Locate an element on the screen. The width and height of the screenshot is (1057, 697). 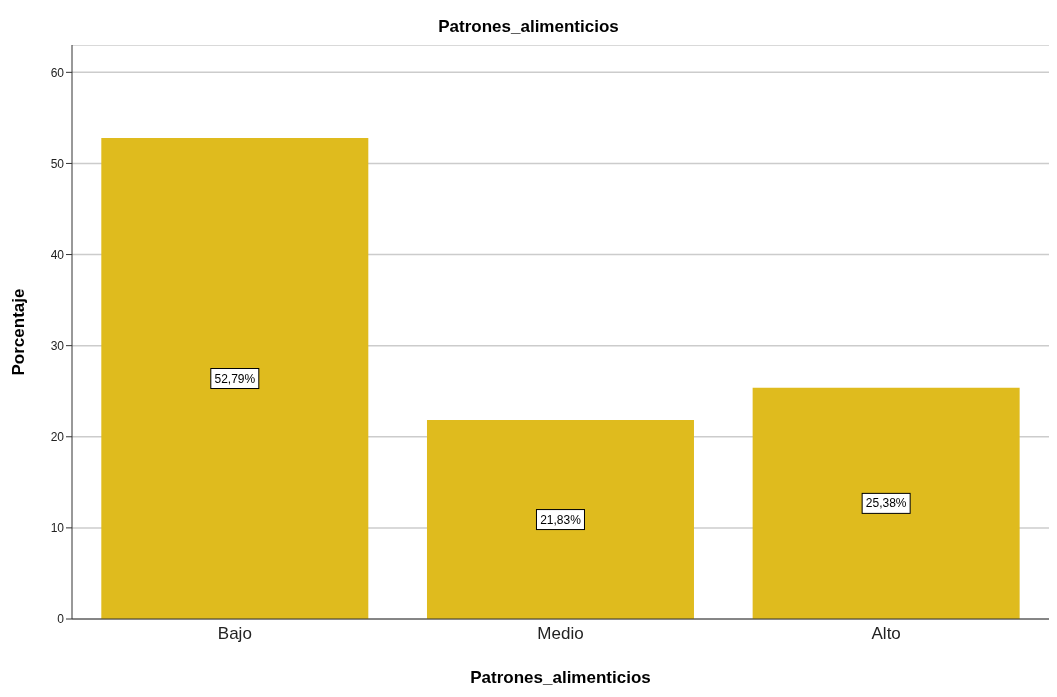
data-label: 52,79% is located at coordinates (235, 378).